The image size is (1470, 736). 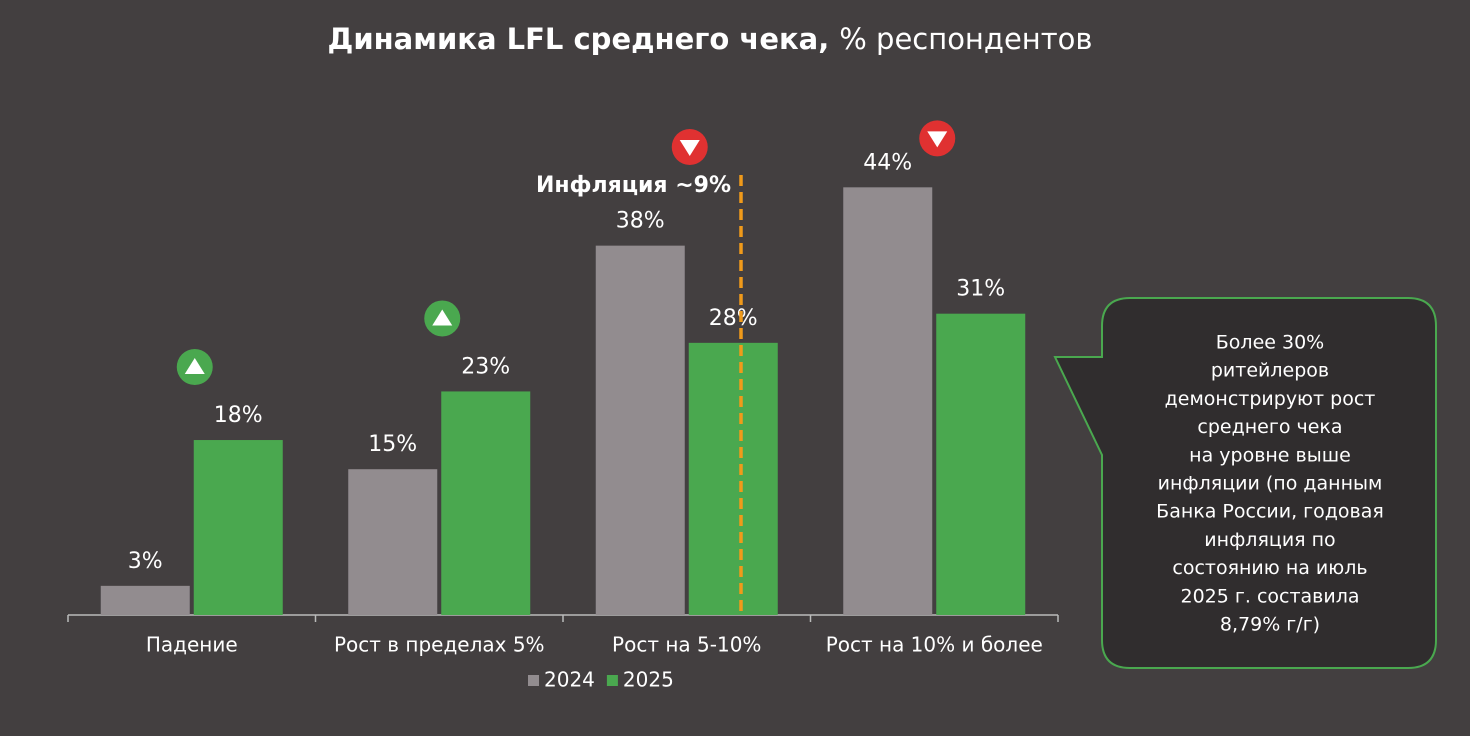 I want to click on chart-title: Динамика LFL среднего чека,, so click(x=579, y=39).